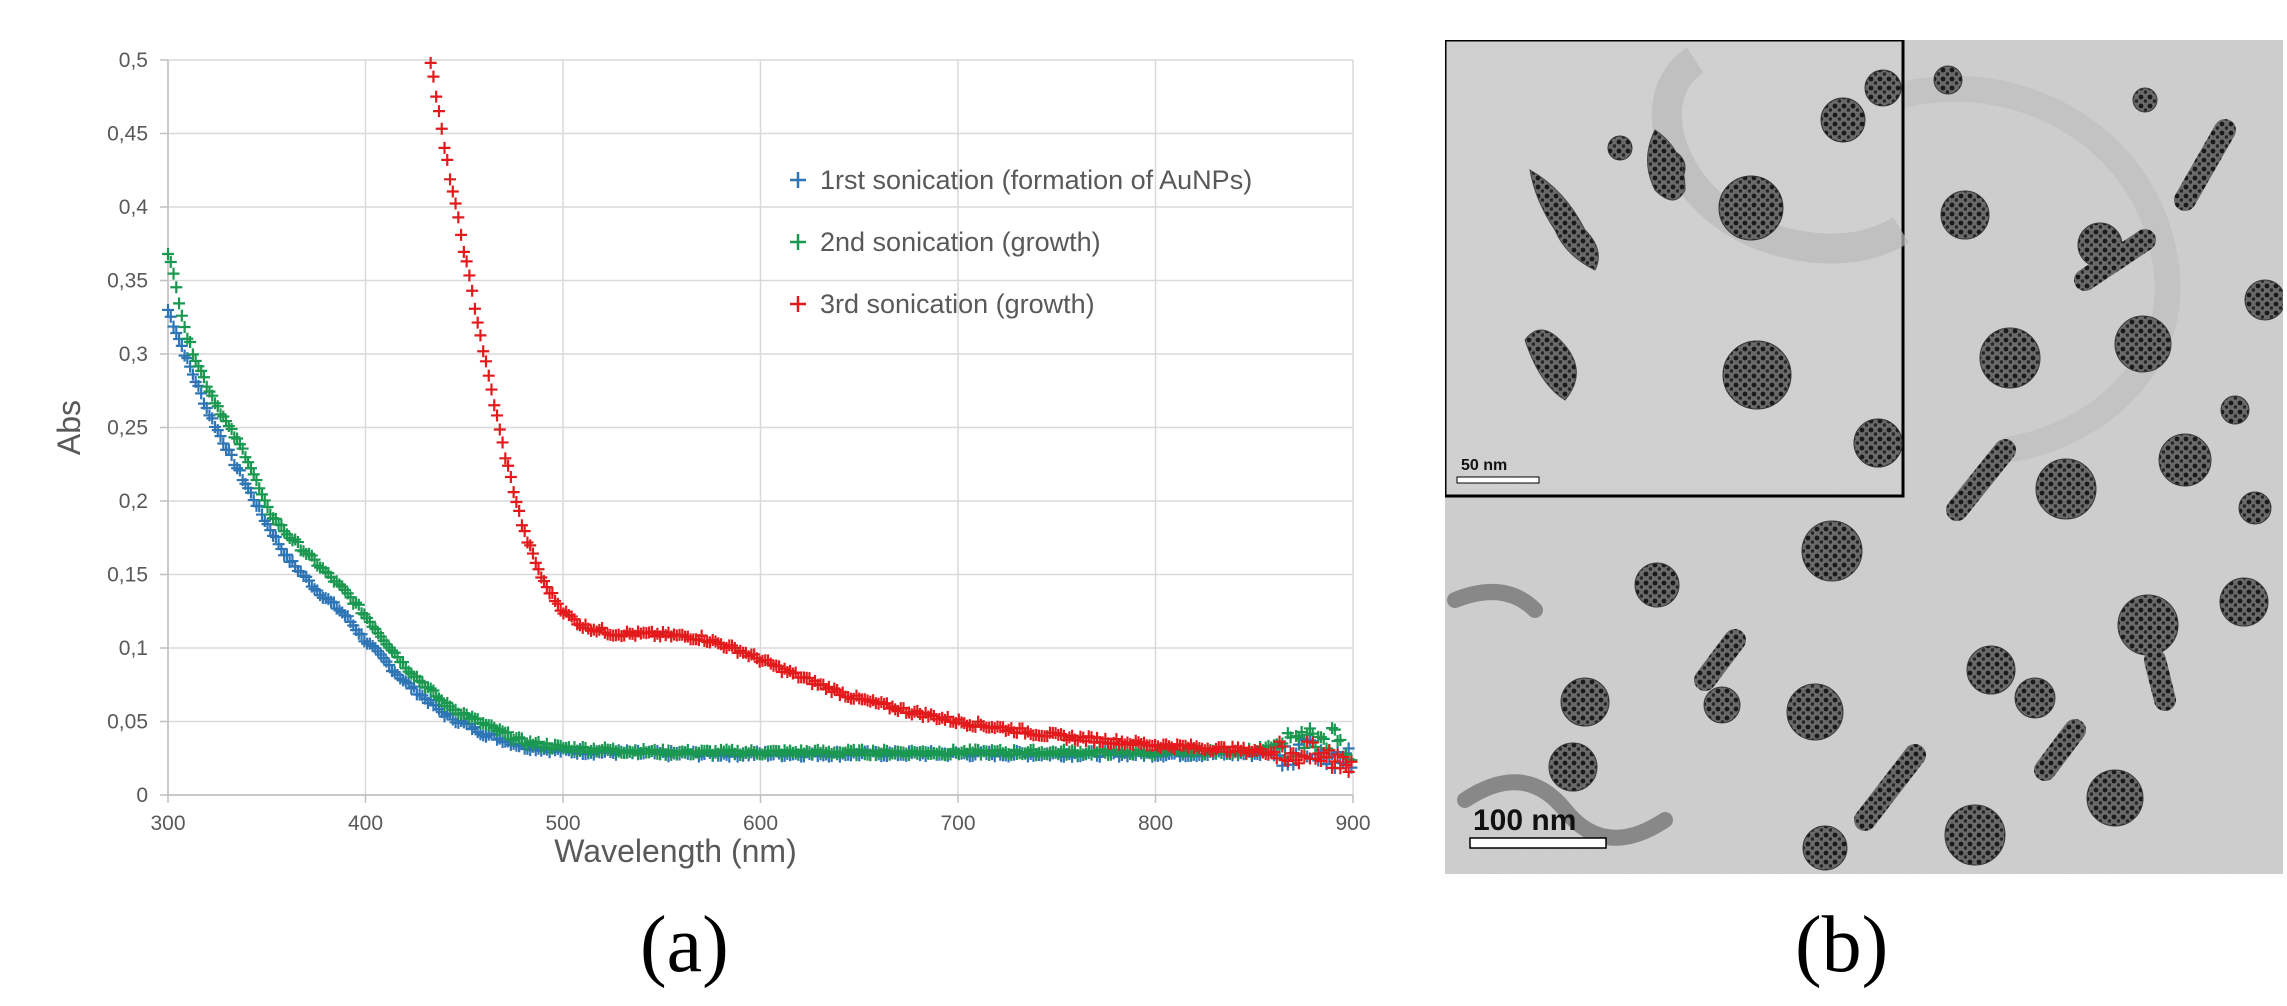  I want to click on x-tick-label: 900, so click(1352, 823).